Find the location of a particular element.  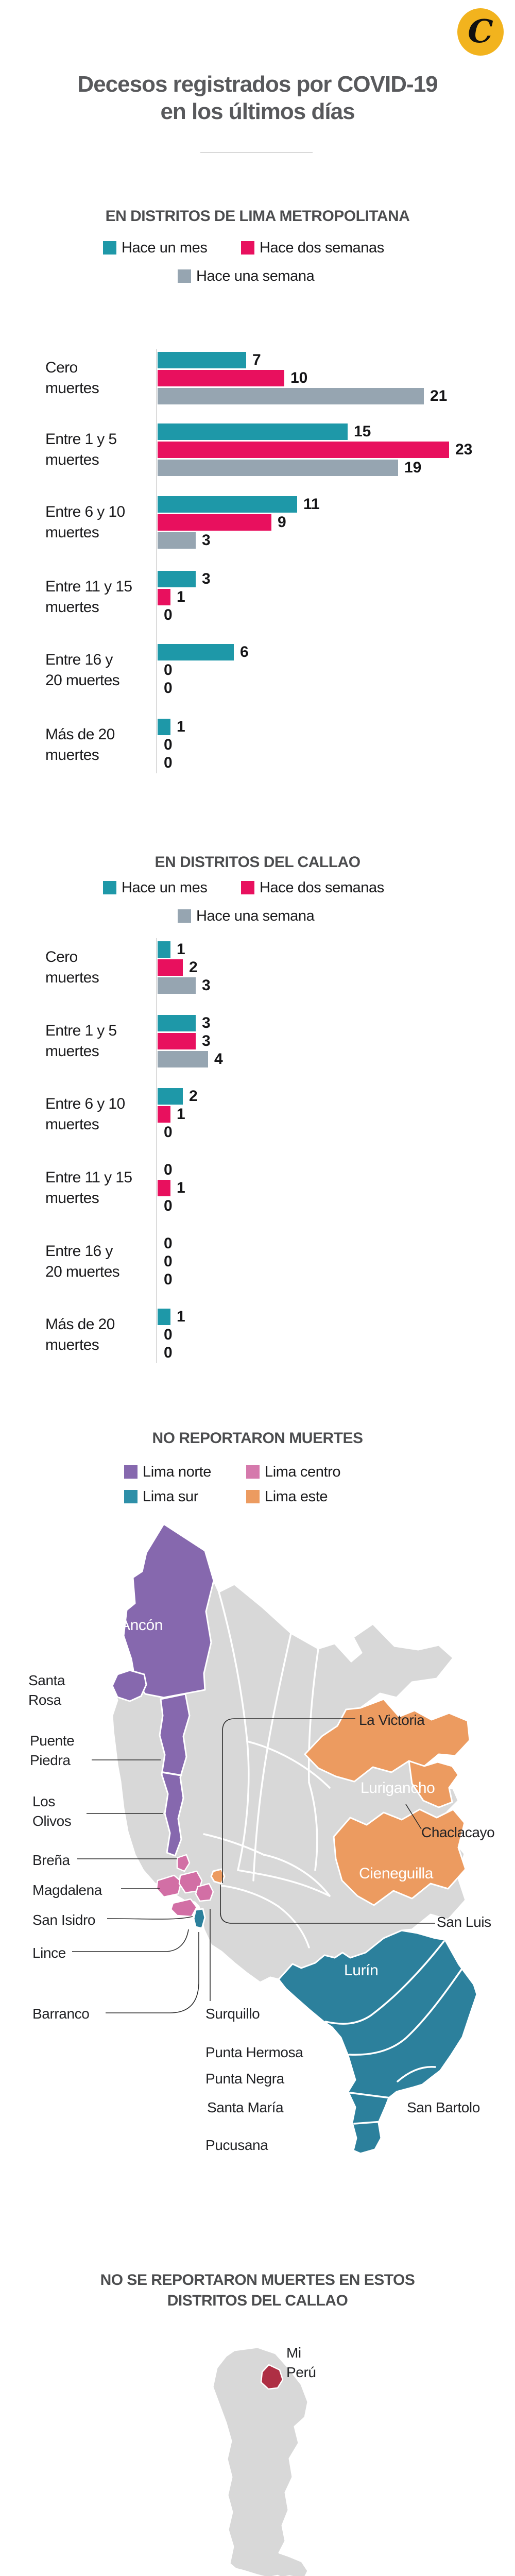

page-title-line1: Decesos registrados por COVID-19 is located at coordinates (257, 84).